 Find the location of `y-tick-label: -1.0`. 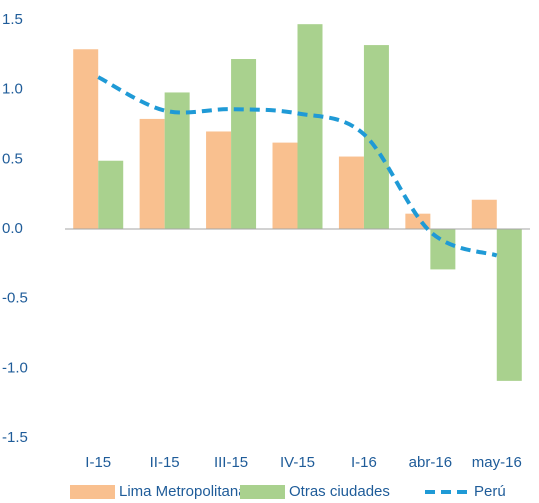

y-tick-label: -1.0 is located at coordinates (15, 367).